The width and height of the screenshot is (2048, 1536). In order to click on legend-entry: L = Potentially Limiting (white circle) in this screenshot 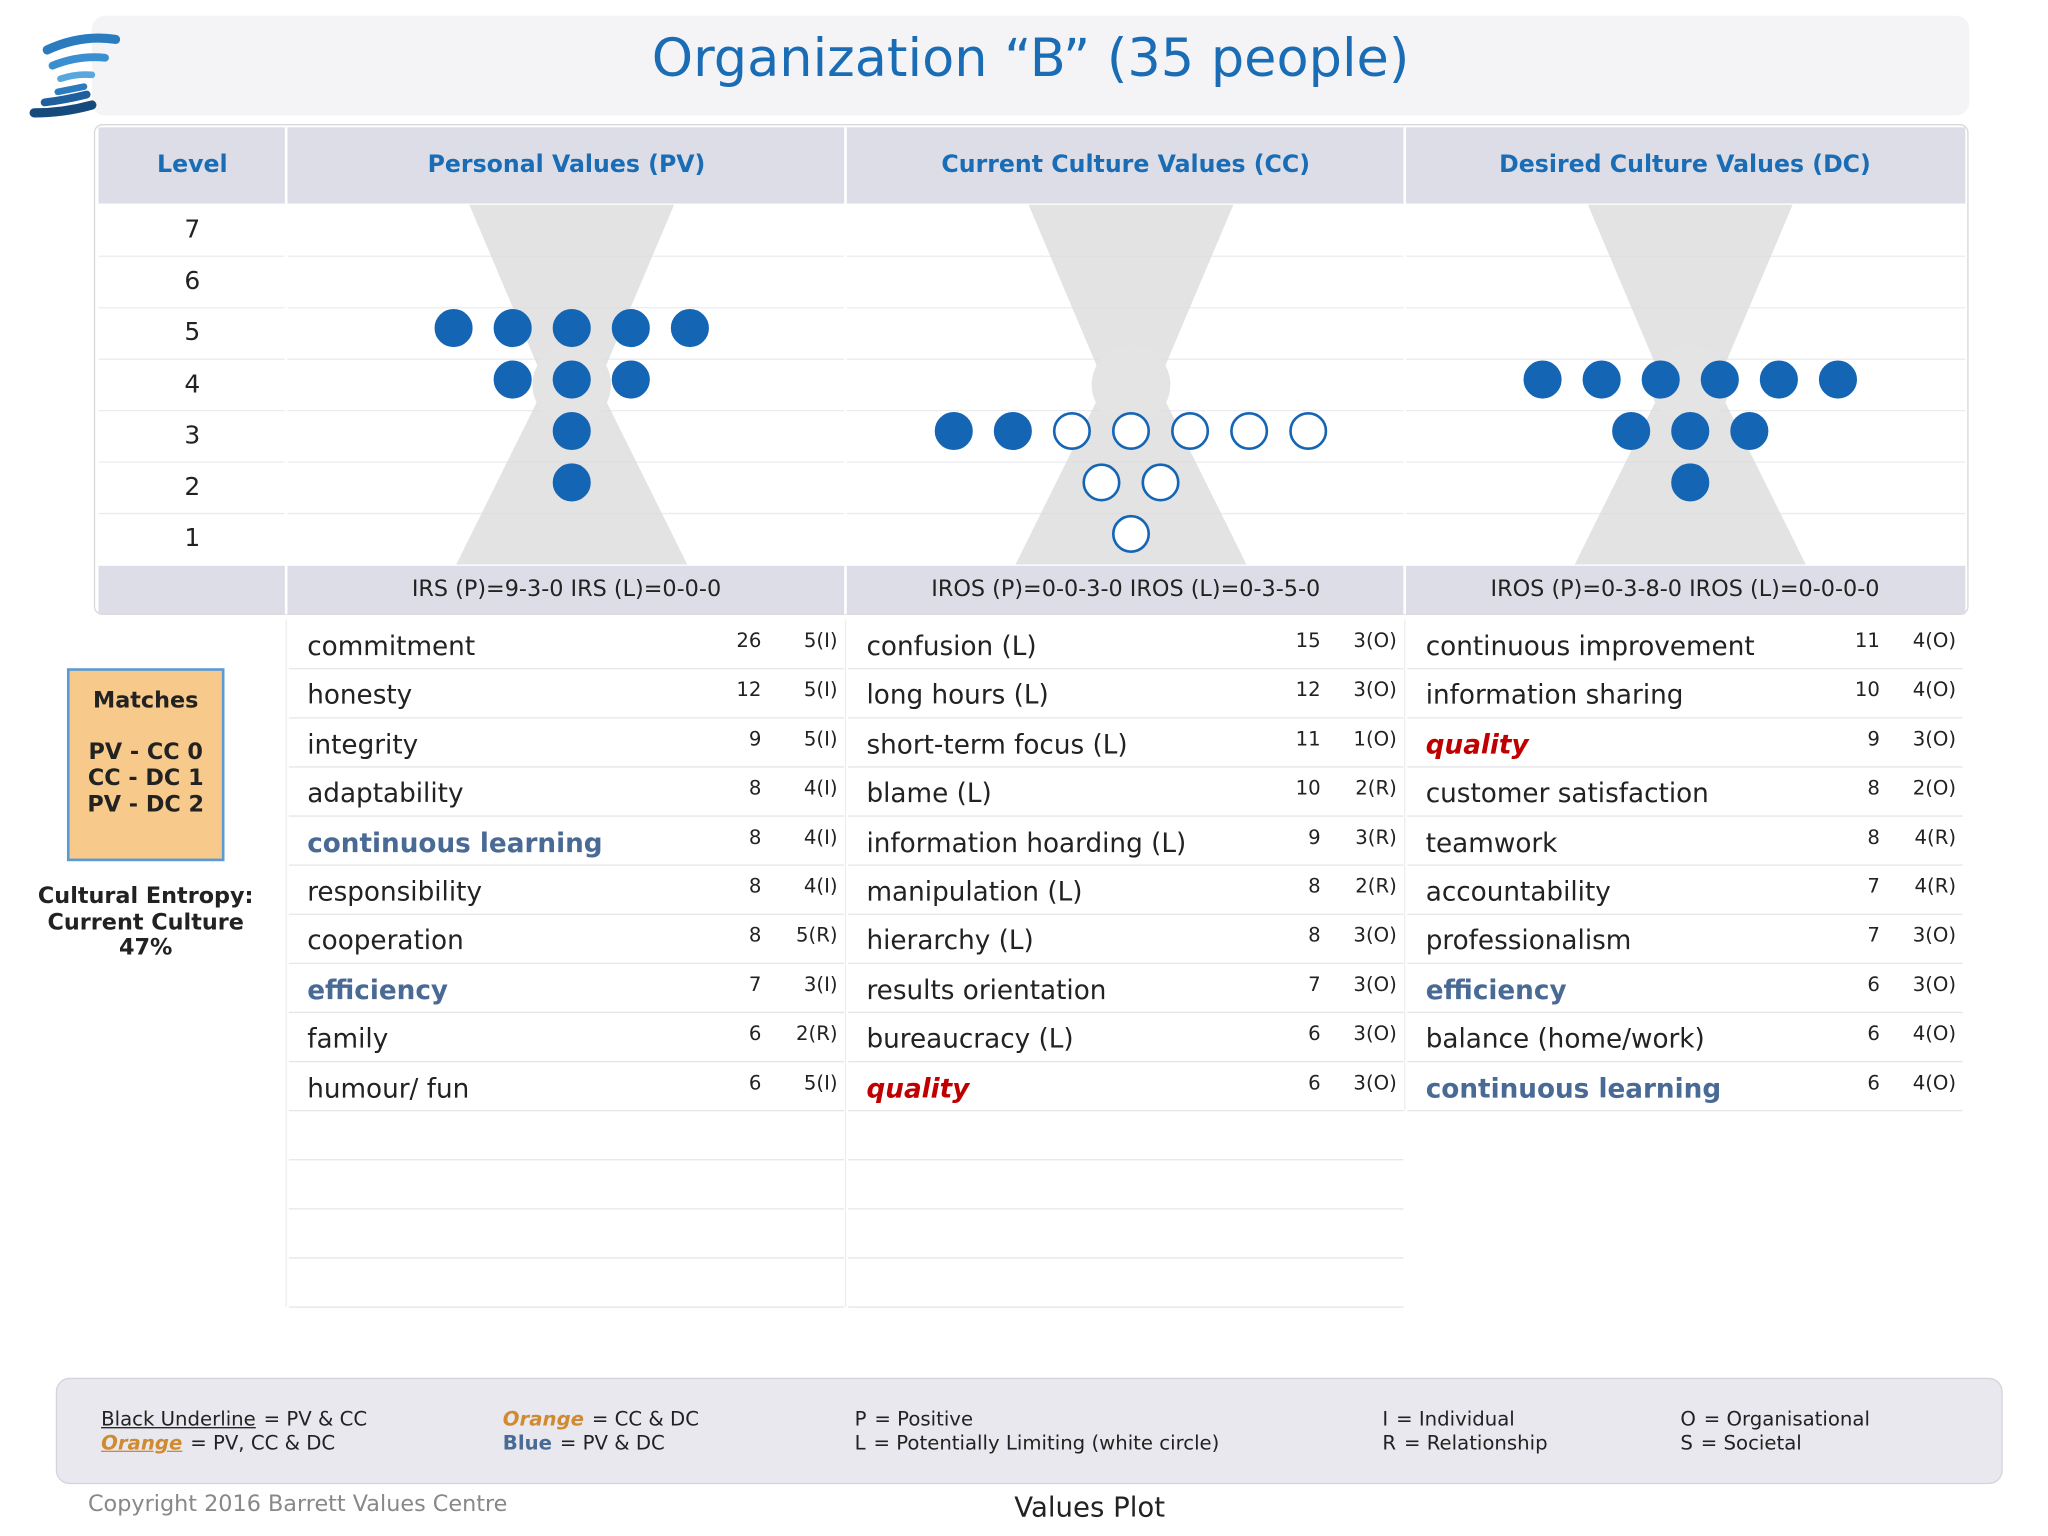, I will do `click(1037, 1443)`.